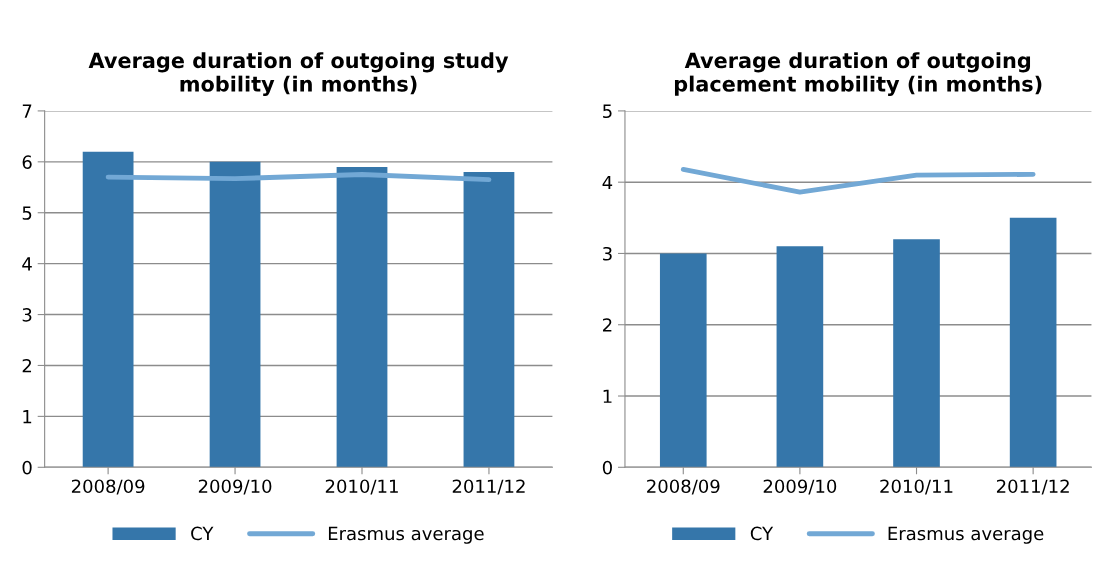 The width and height of the screenshot is (1116, 563). I want to click on chart-title: Average duration of outgoing placement mobility (in months), so click(858, 74).